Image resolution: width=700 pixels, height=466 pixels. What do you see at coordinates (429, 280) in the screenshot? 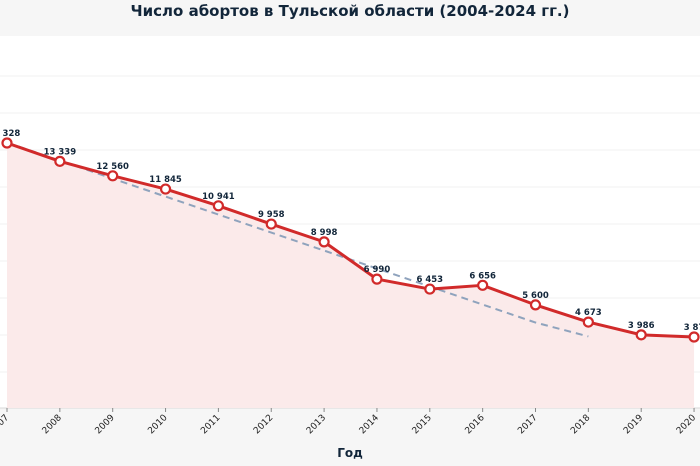
I see `data-label: 6 453` at bounding box center [429, 280].